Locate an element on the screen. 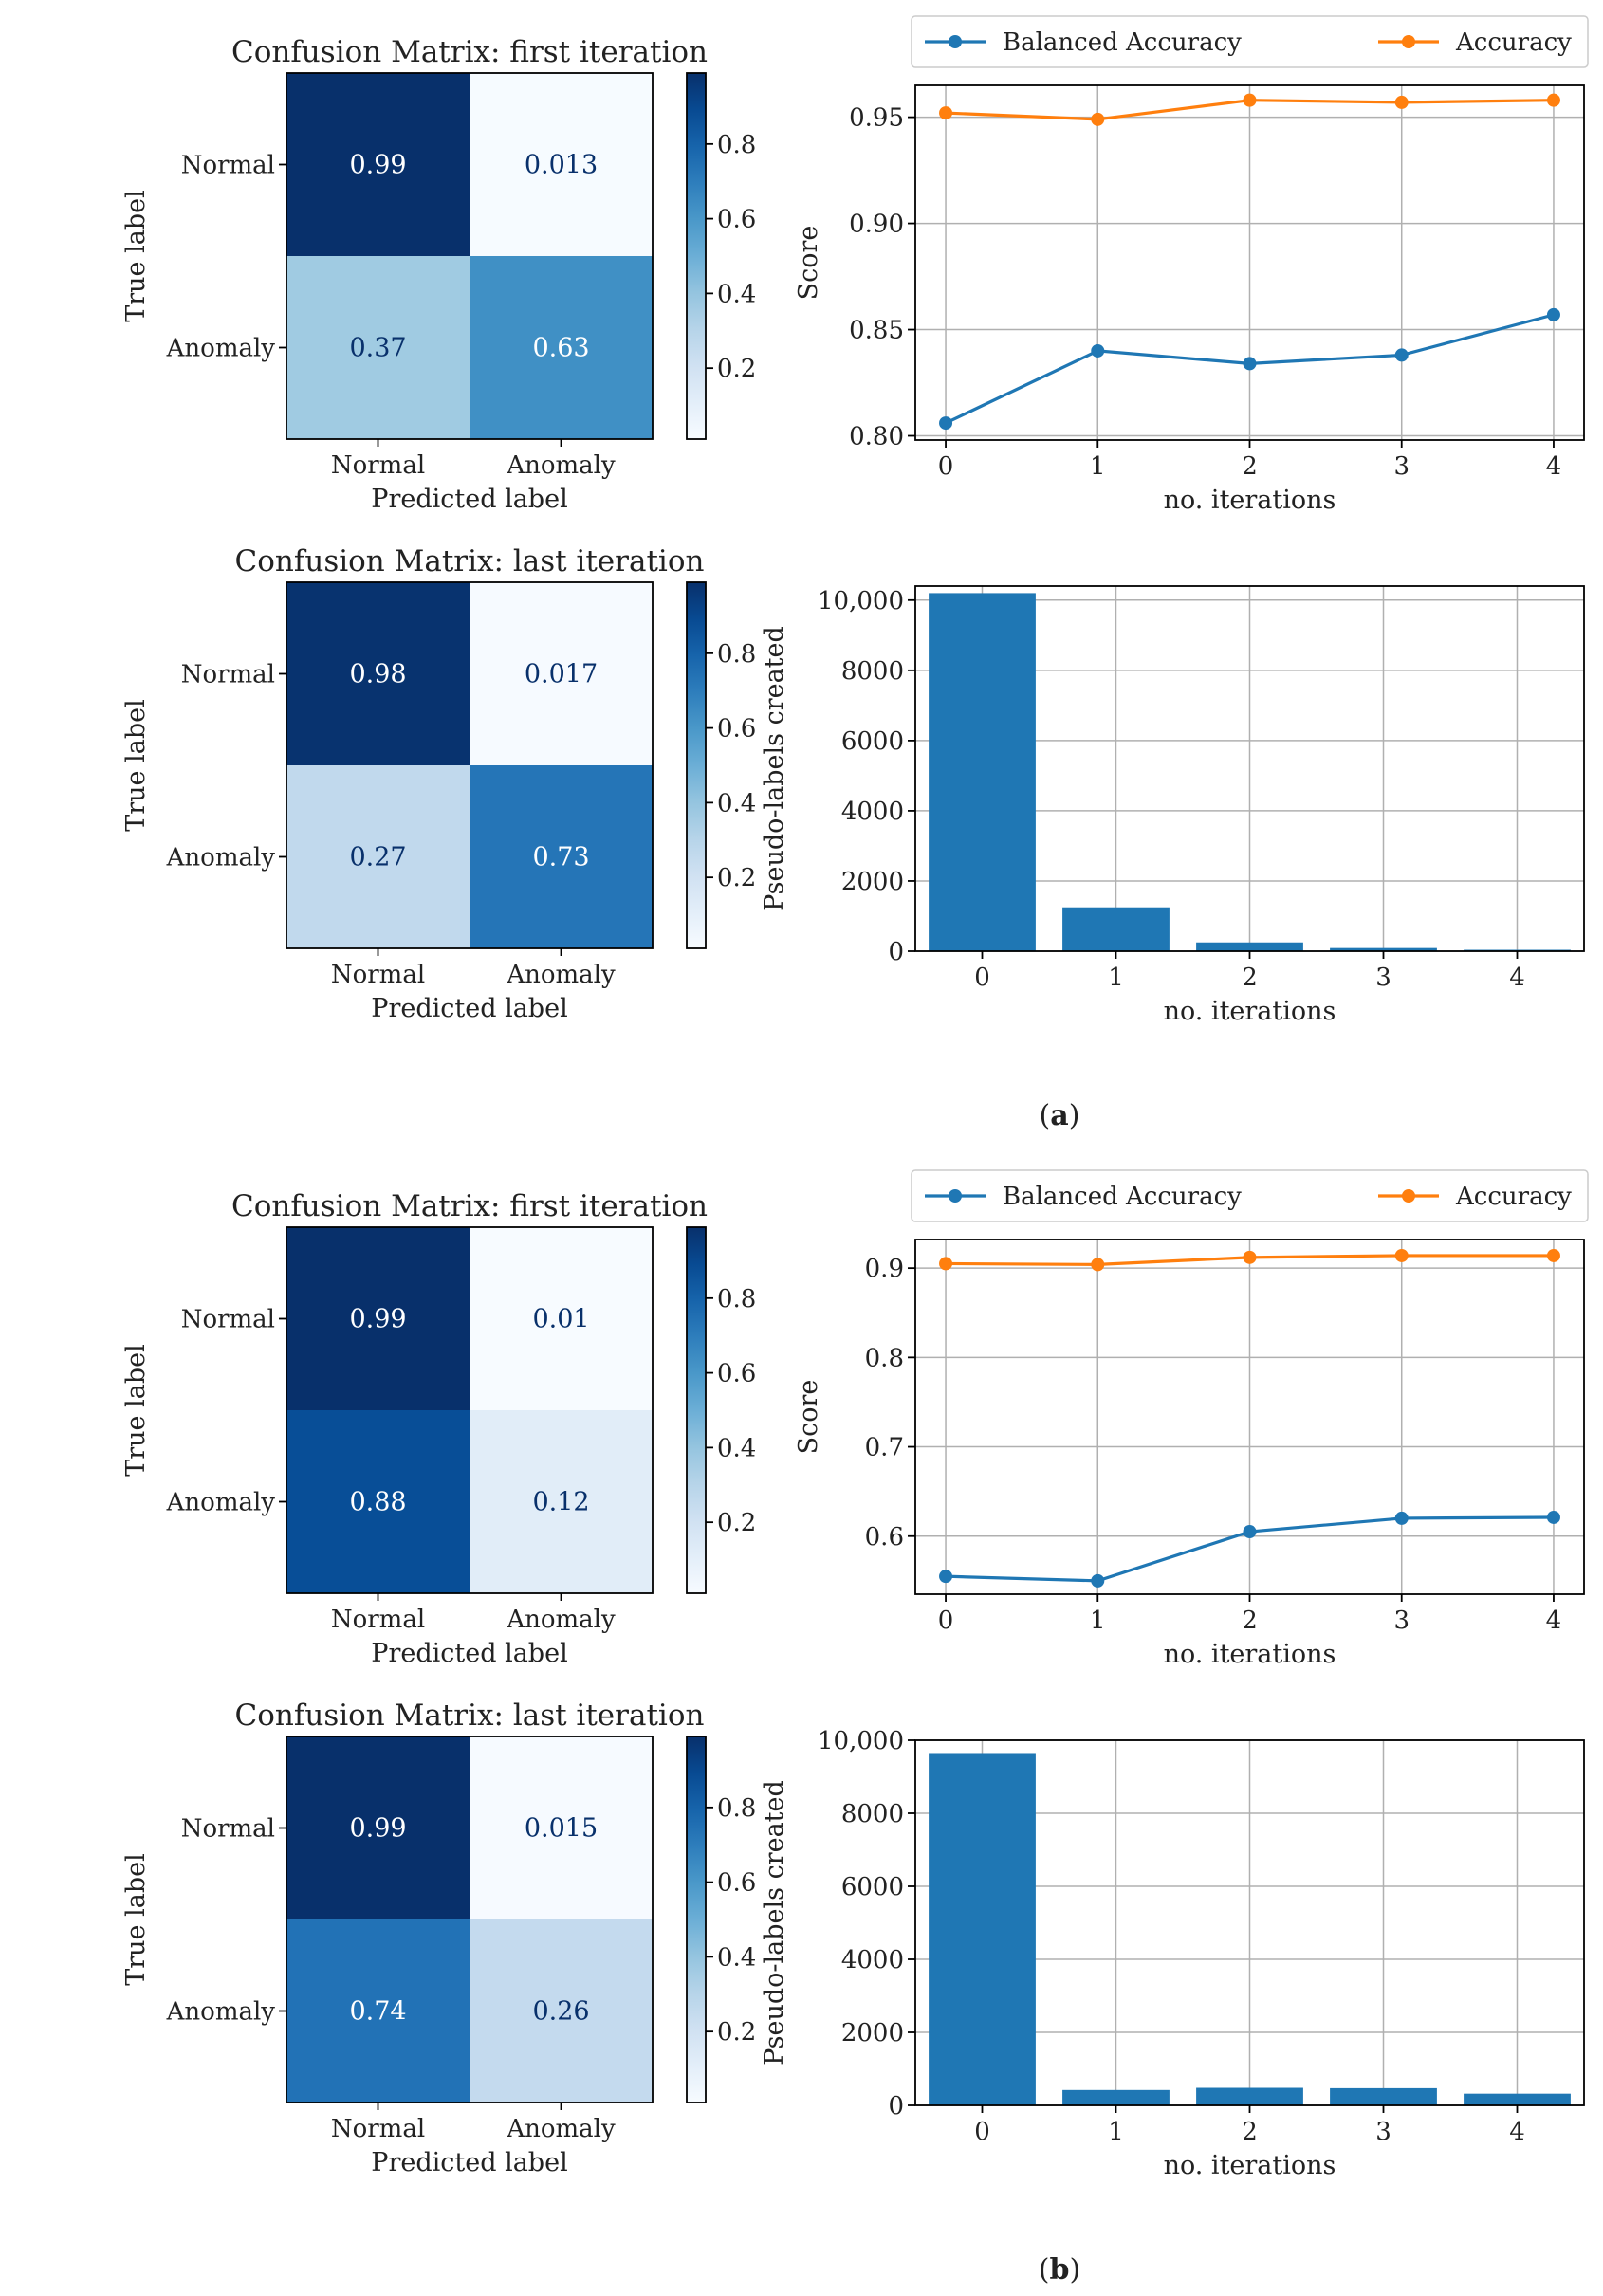 This screenshot has width=1603, height=2296. cm-cell-label: 0.013 is located at coordinates (562, 165).